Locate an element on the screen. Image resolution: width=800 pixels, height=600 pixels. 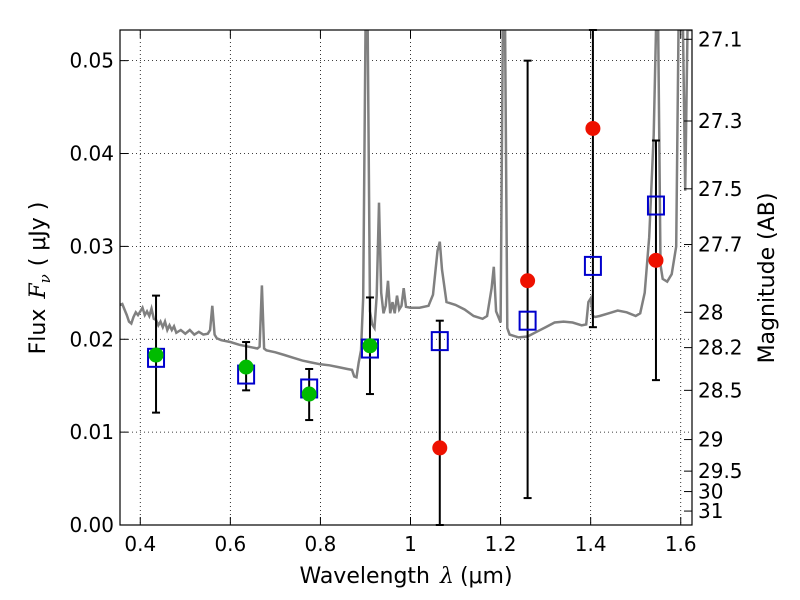
y-tick-label: 0.02 is located at coordinates (91, 339).